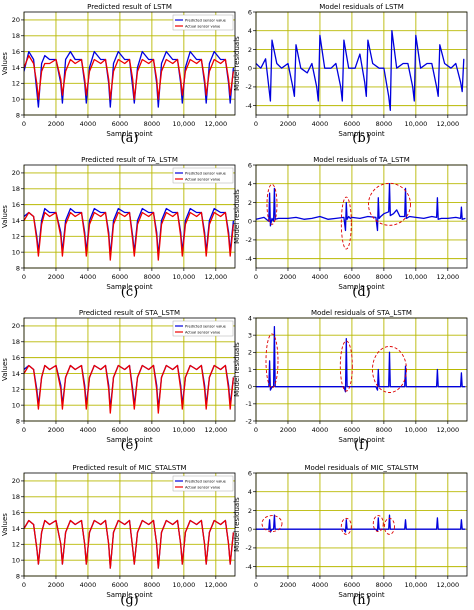  What do you see at coordinates (130, 138) in the screenshot?
I see `panel-label: (a)` at bounding box center [130, 138].